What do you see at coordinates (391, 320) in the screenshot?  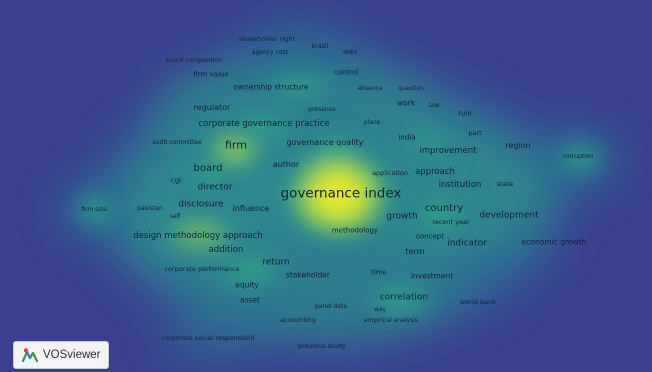 I see `term-empirical-analysis: empirical analysis` at bounding box center [391, 320].